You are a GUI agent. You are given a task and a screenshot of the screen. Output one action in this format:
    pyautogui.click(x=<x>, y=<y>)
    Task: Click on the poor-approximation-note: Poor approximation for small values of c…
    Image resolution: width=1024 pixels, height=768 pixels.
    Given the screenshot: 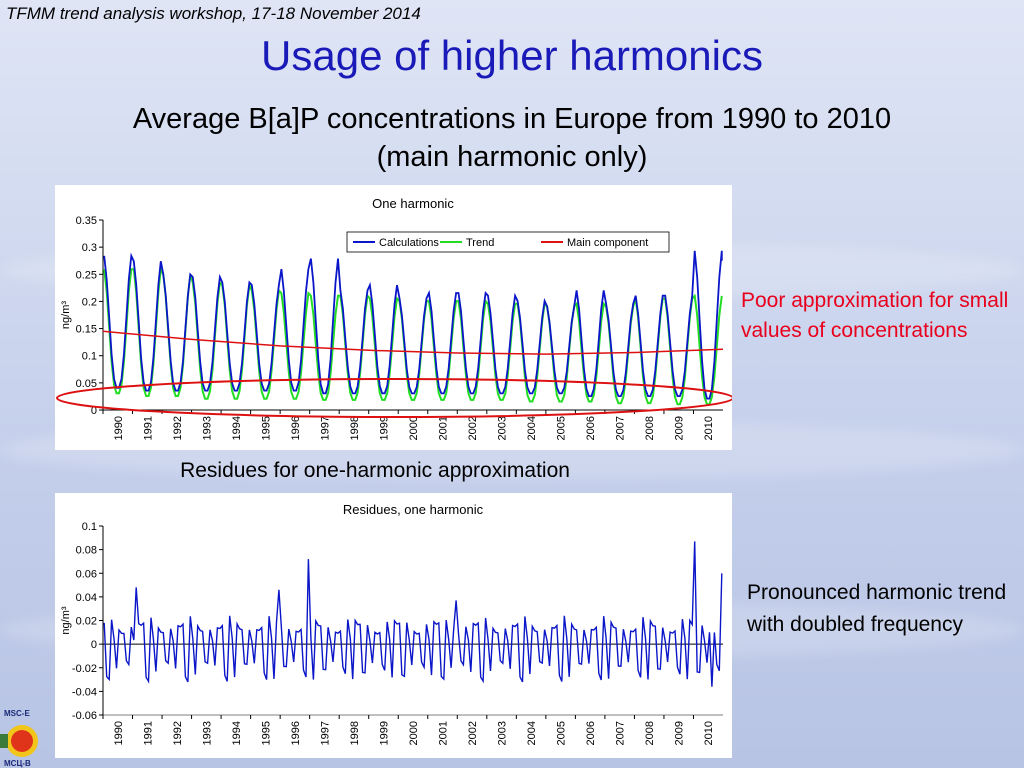 What is the action you would take?
    pyautogui.click(x=875, y=315)
    